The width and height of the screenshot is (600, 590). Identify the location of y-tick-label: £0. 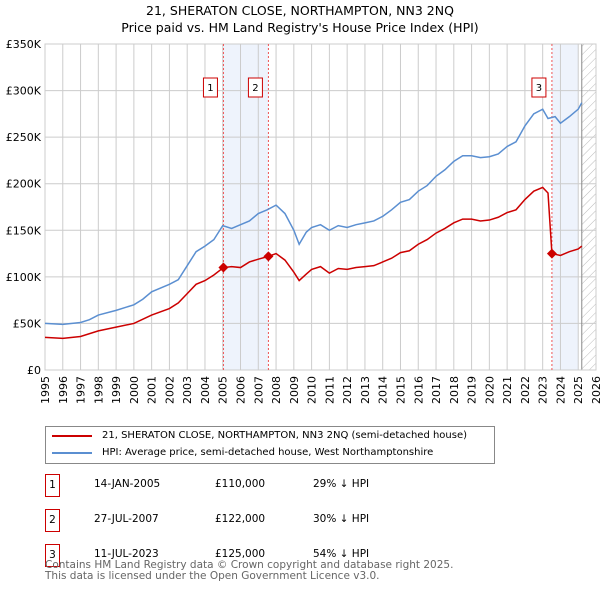
(34, 370).